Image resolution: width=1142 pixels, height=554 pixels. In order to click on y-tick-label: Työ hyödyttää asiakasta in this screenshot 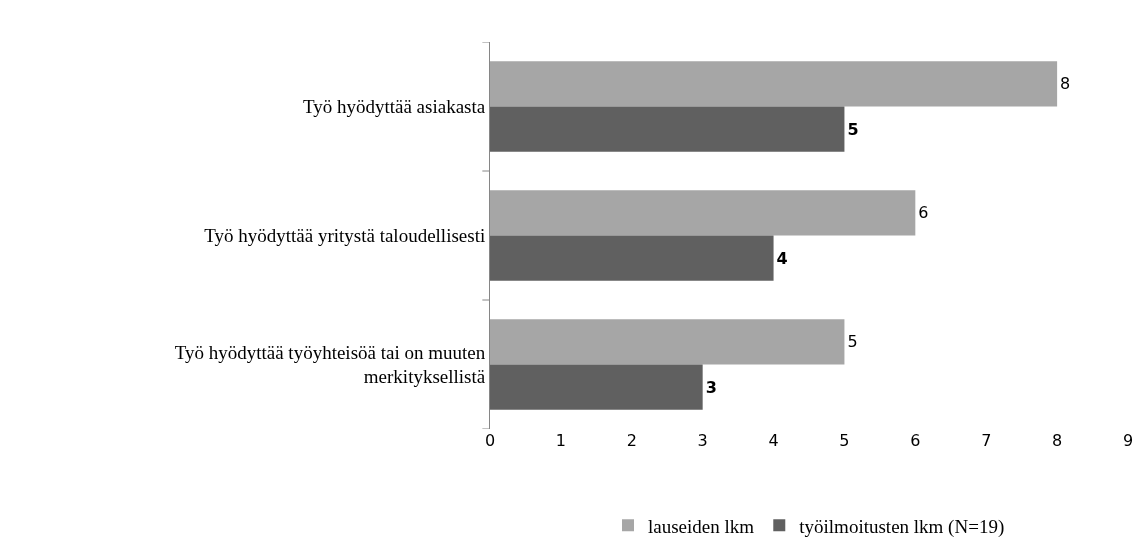, I will do `click(394, 107)`.